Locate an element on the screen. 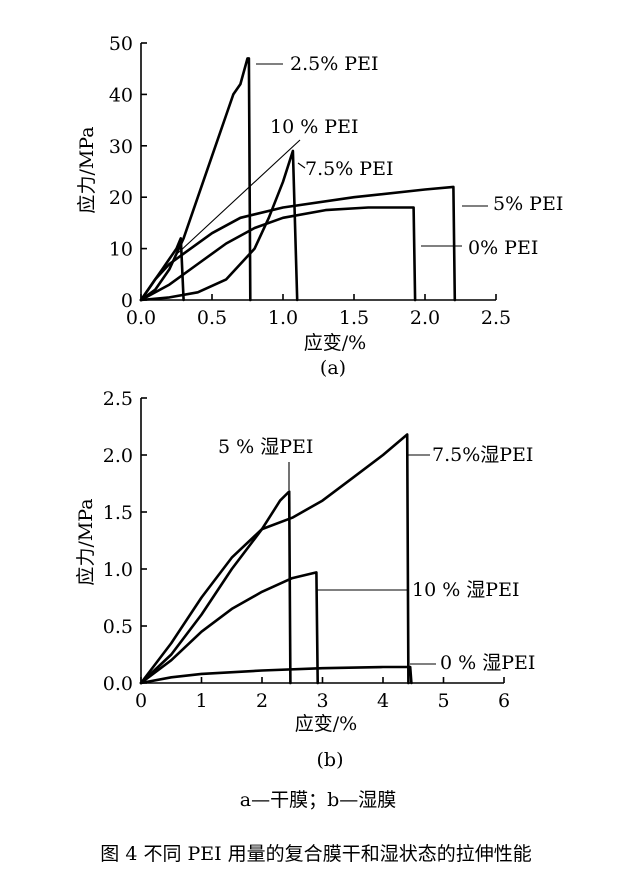 Image resolution: width=640 pixels, height=882 pixels. y-tick-label: 1.0 is located at coordinates (118, 570).